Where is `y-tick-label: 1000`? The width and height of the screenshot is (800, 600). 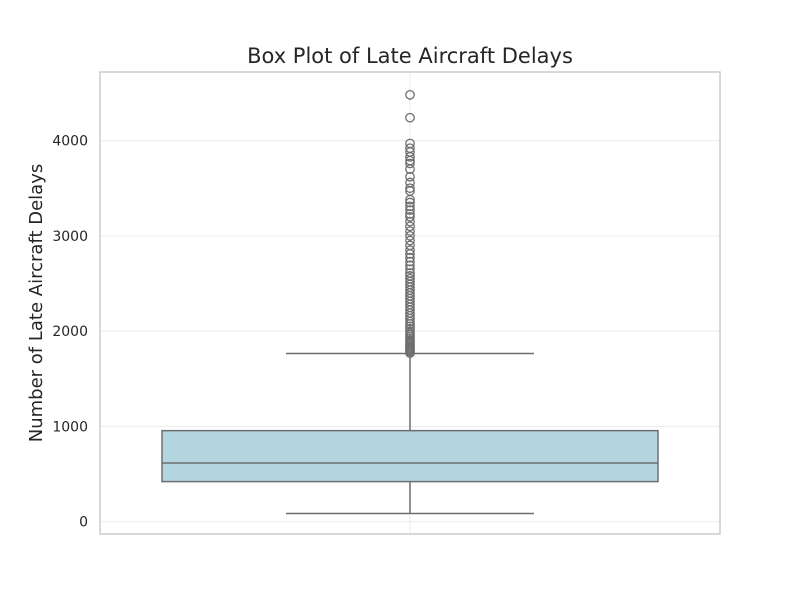
y-tick-label: 1000 is located at coordinates (70, 427).